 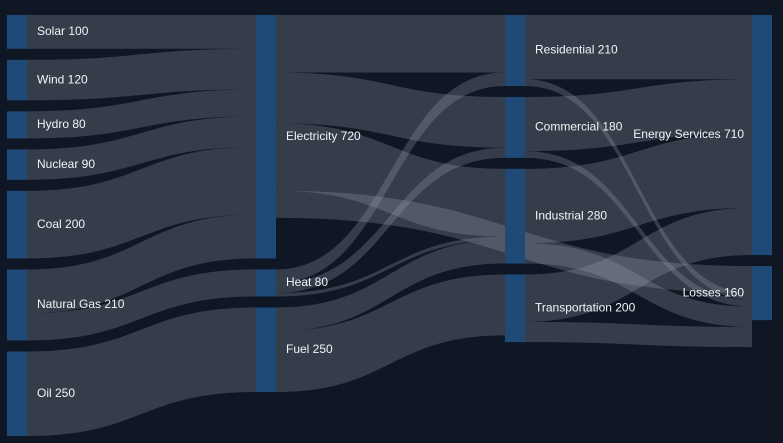 What do you see at coordinates (17, 305) in the screenshot?
I see `node-natural-gas` at bounding box center [17, 305].